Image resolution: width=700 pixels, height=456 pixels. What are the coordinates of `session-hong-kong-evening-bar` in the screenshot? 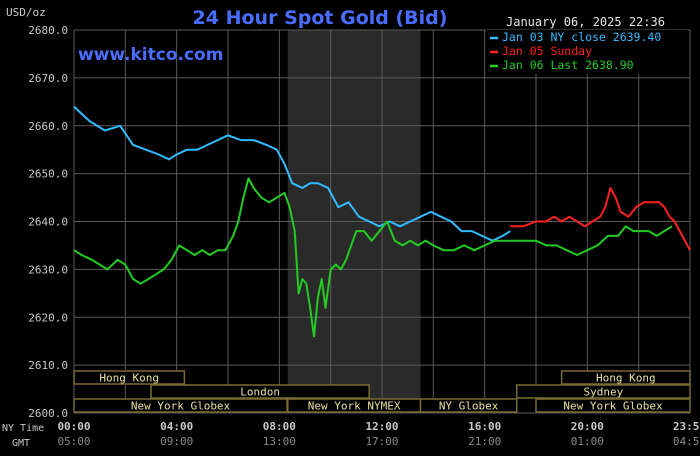 It's located at (625, 377).